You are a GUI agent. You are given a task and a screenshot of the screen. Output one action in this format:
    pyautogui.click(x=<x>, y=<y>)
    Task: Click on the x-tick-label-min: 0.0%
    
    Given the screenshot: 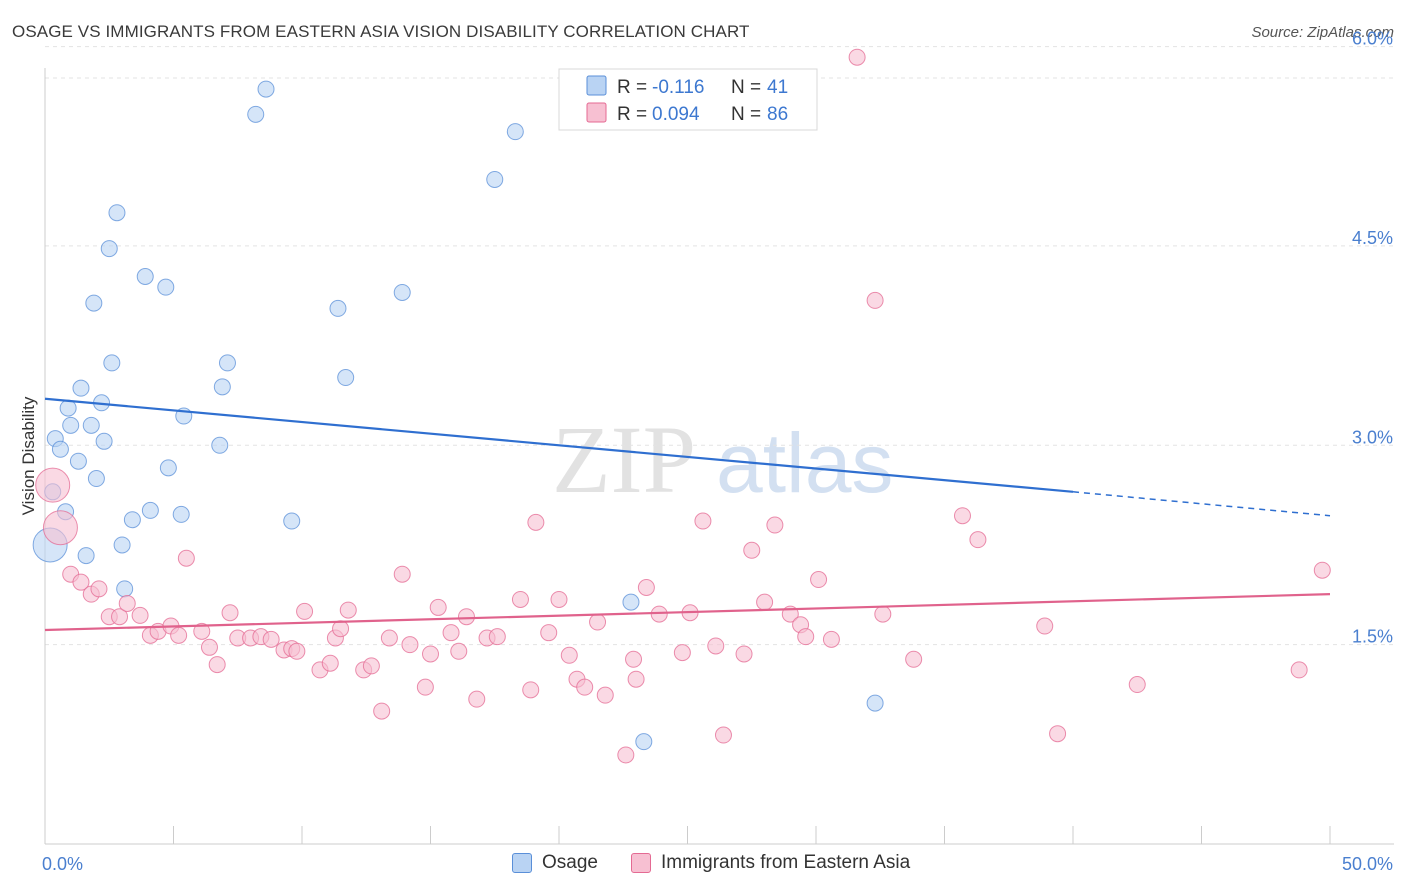 What is the action you would take?
    pyautogui.click(x=62, y=864)
    